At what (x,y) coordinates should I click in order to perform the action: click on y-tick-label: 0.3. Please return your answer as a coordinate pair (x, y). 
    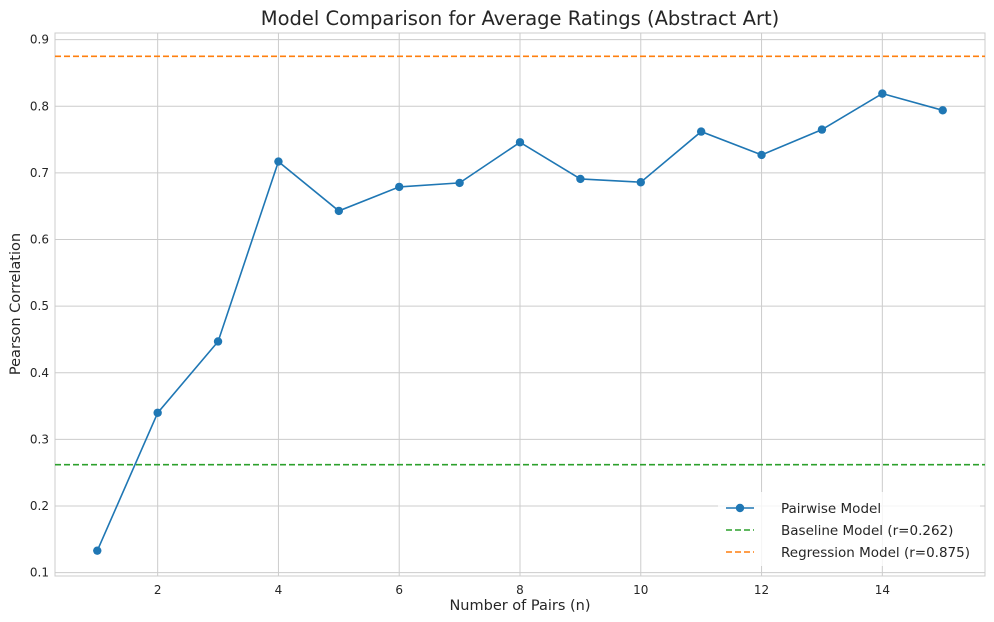
    Looking at the image, I should click on (39, 439).